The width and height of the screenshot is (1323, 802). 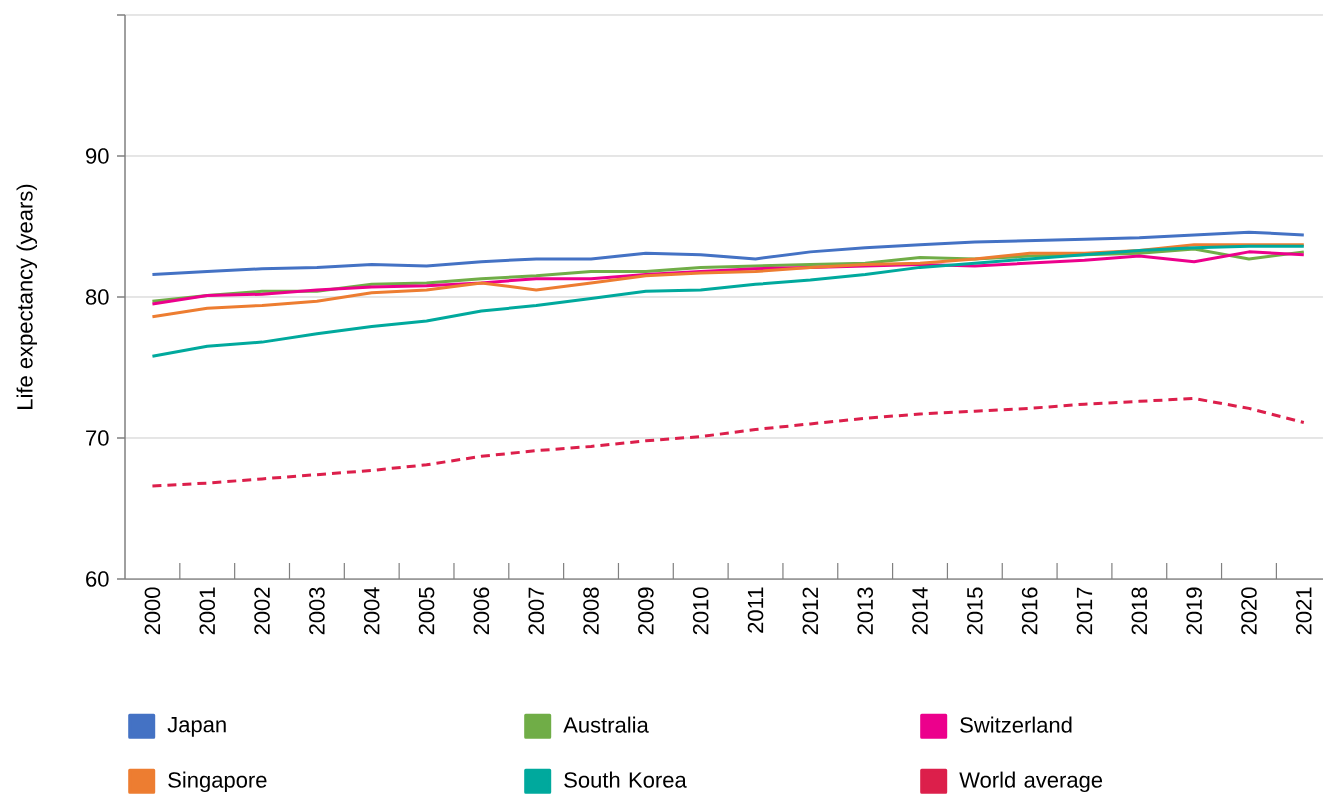 What do you see at coordinates (646, 611) in the screenshot?
I see `x-tick-label: 2009` at bounding box center [646, 611].